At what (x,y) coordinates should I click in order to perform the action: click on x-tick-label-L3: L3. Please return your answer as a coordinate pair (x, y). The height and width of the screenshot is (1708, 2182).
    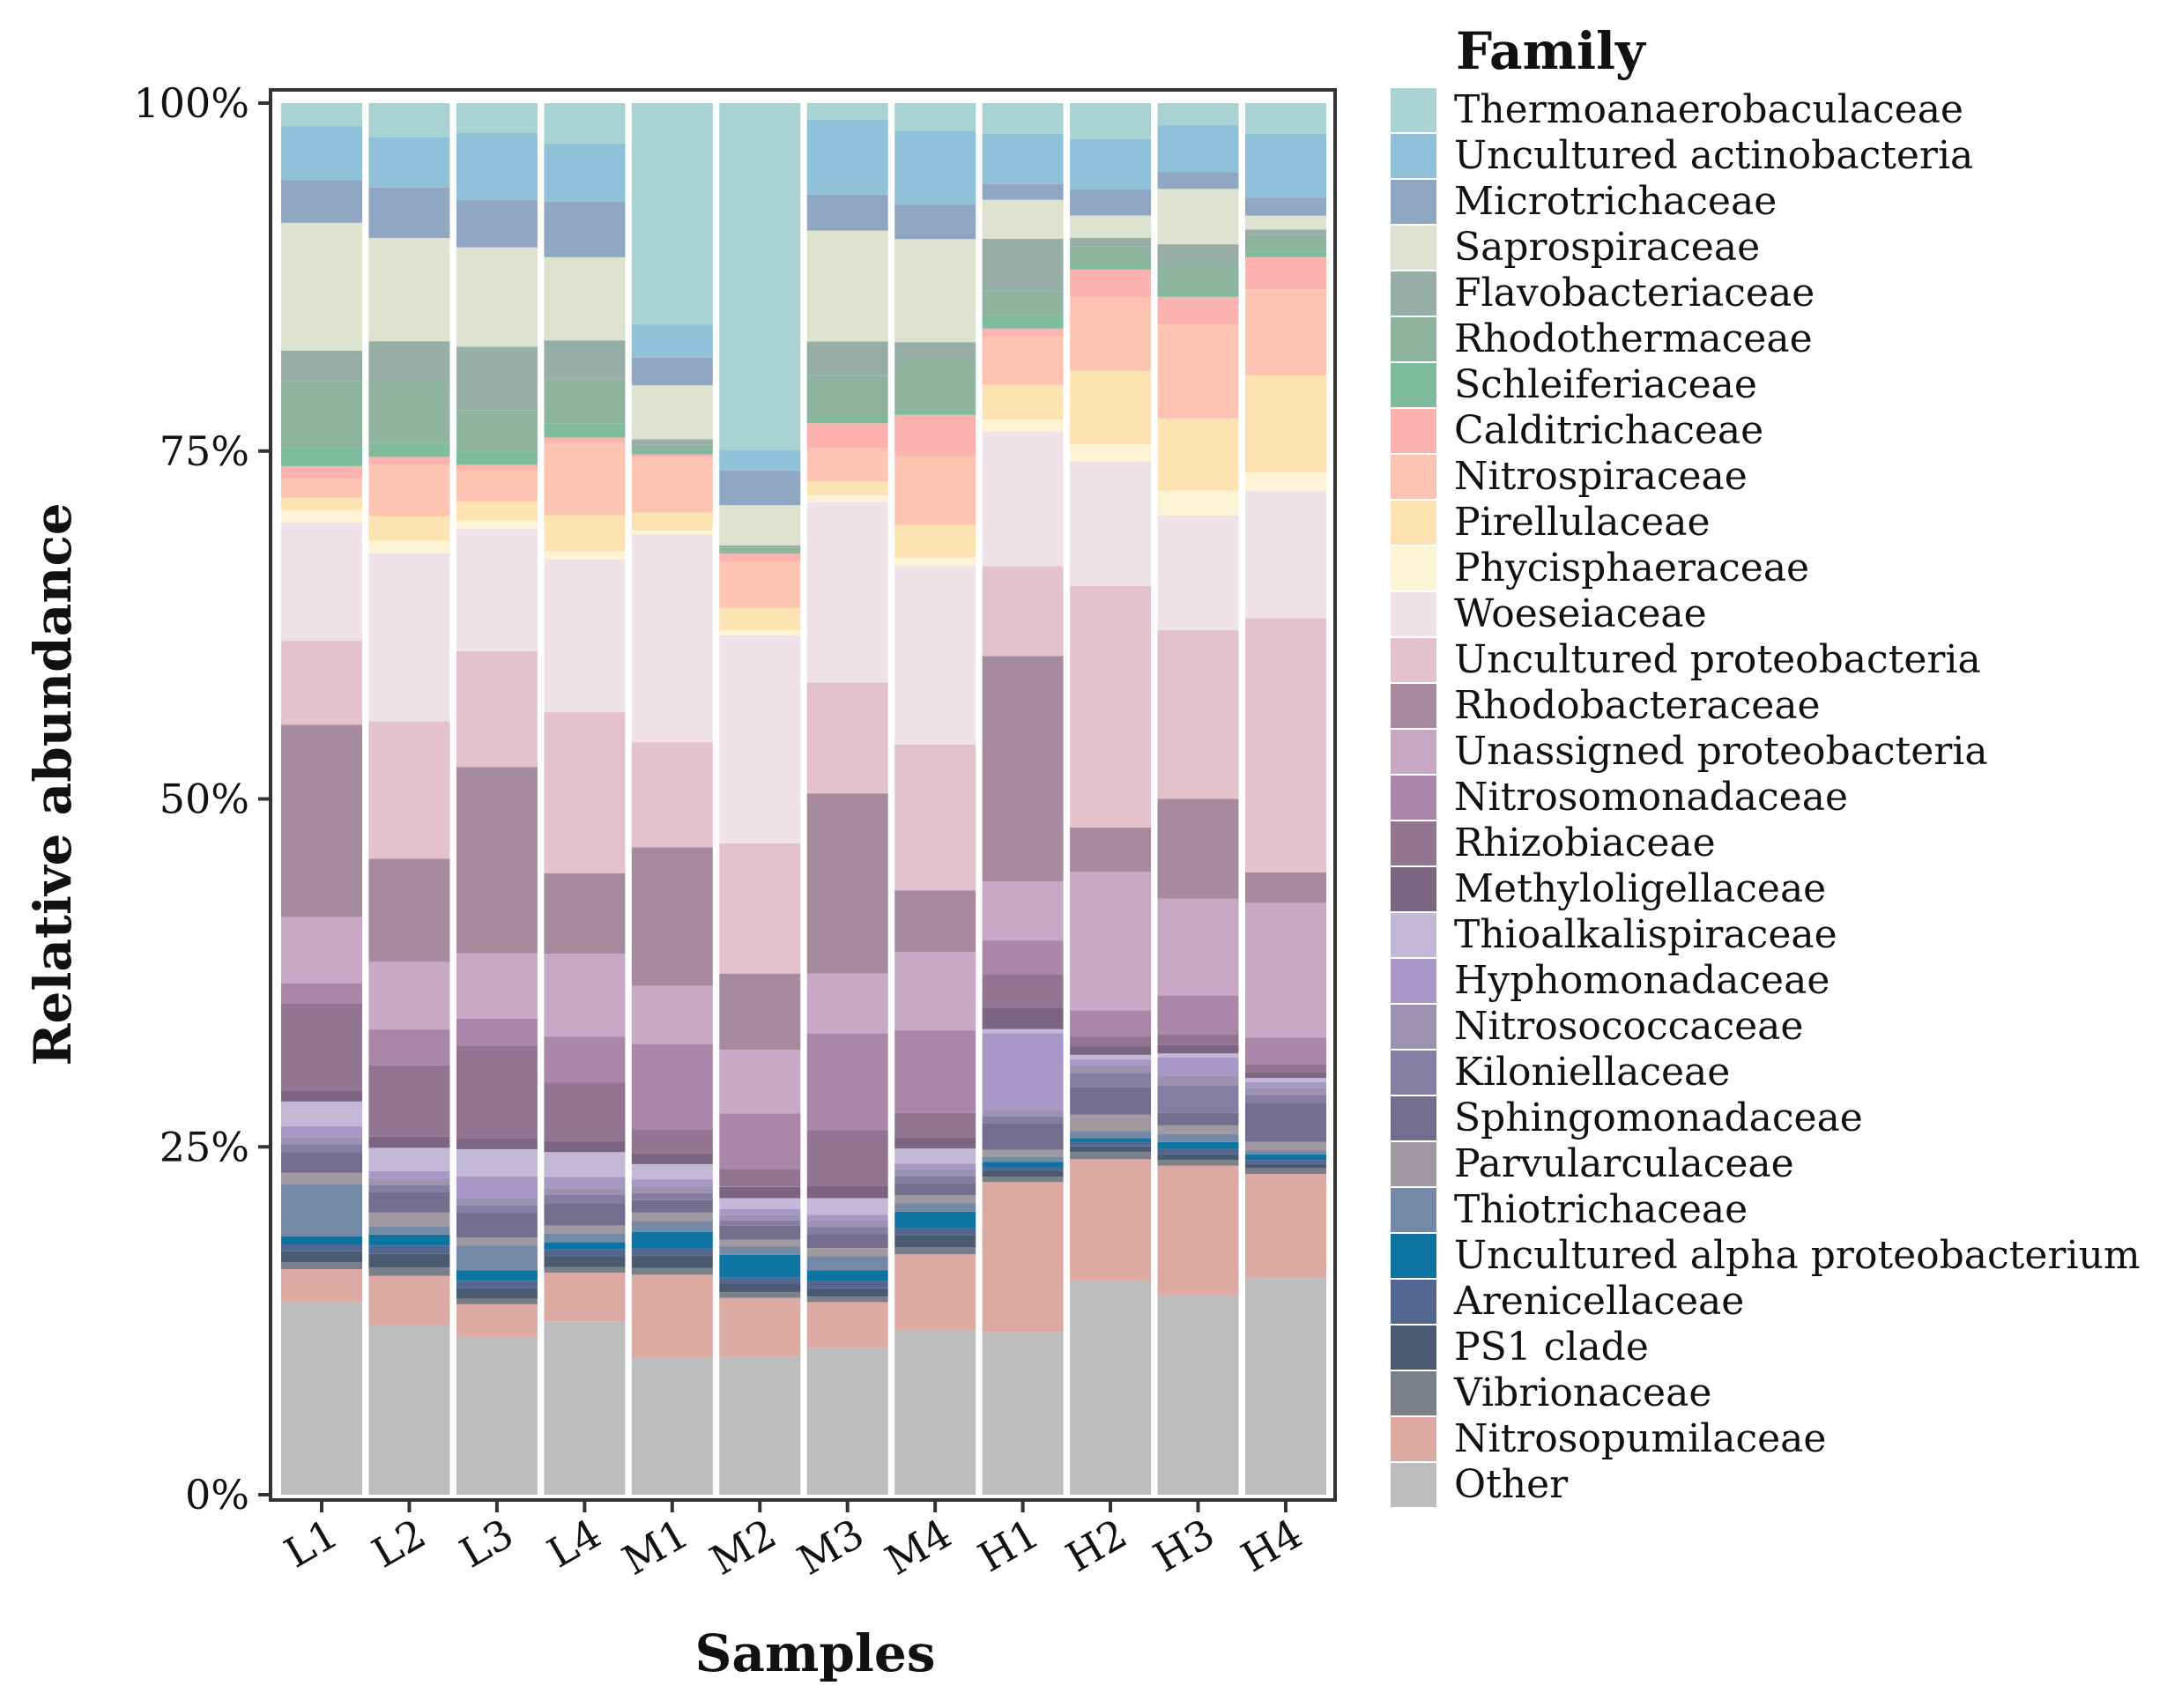
    Looking at the image, I should click on (487, 1544).